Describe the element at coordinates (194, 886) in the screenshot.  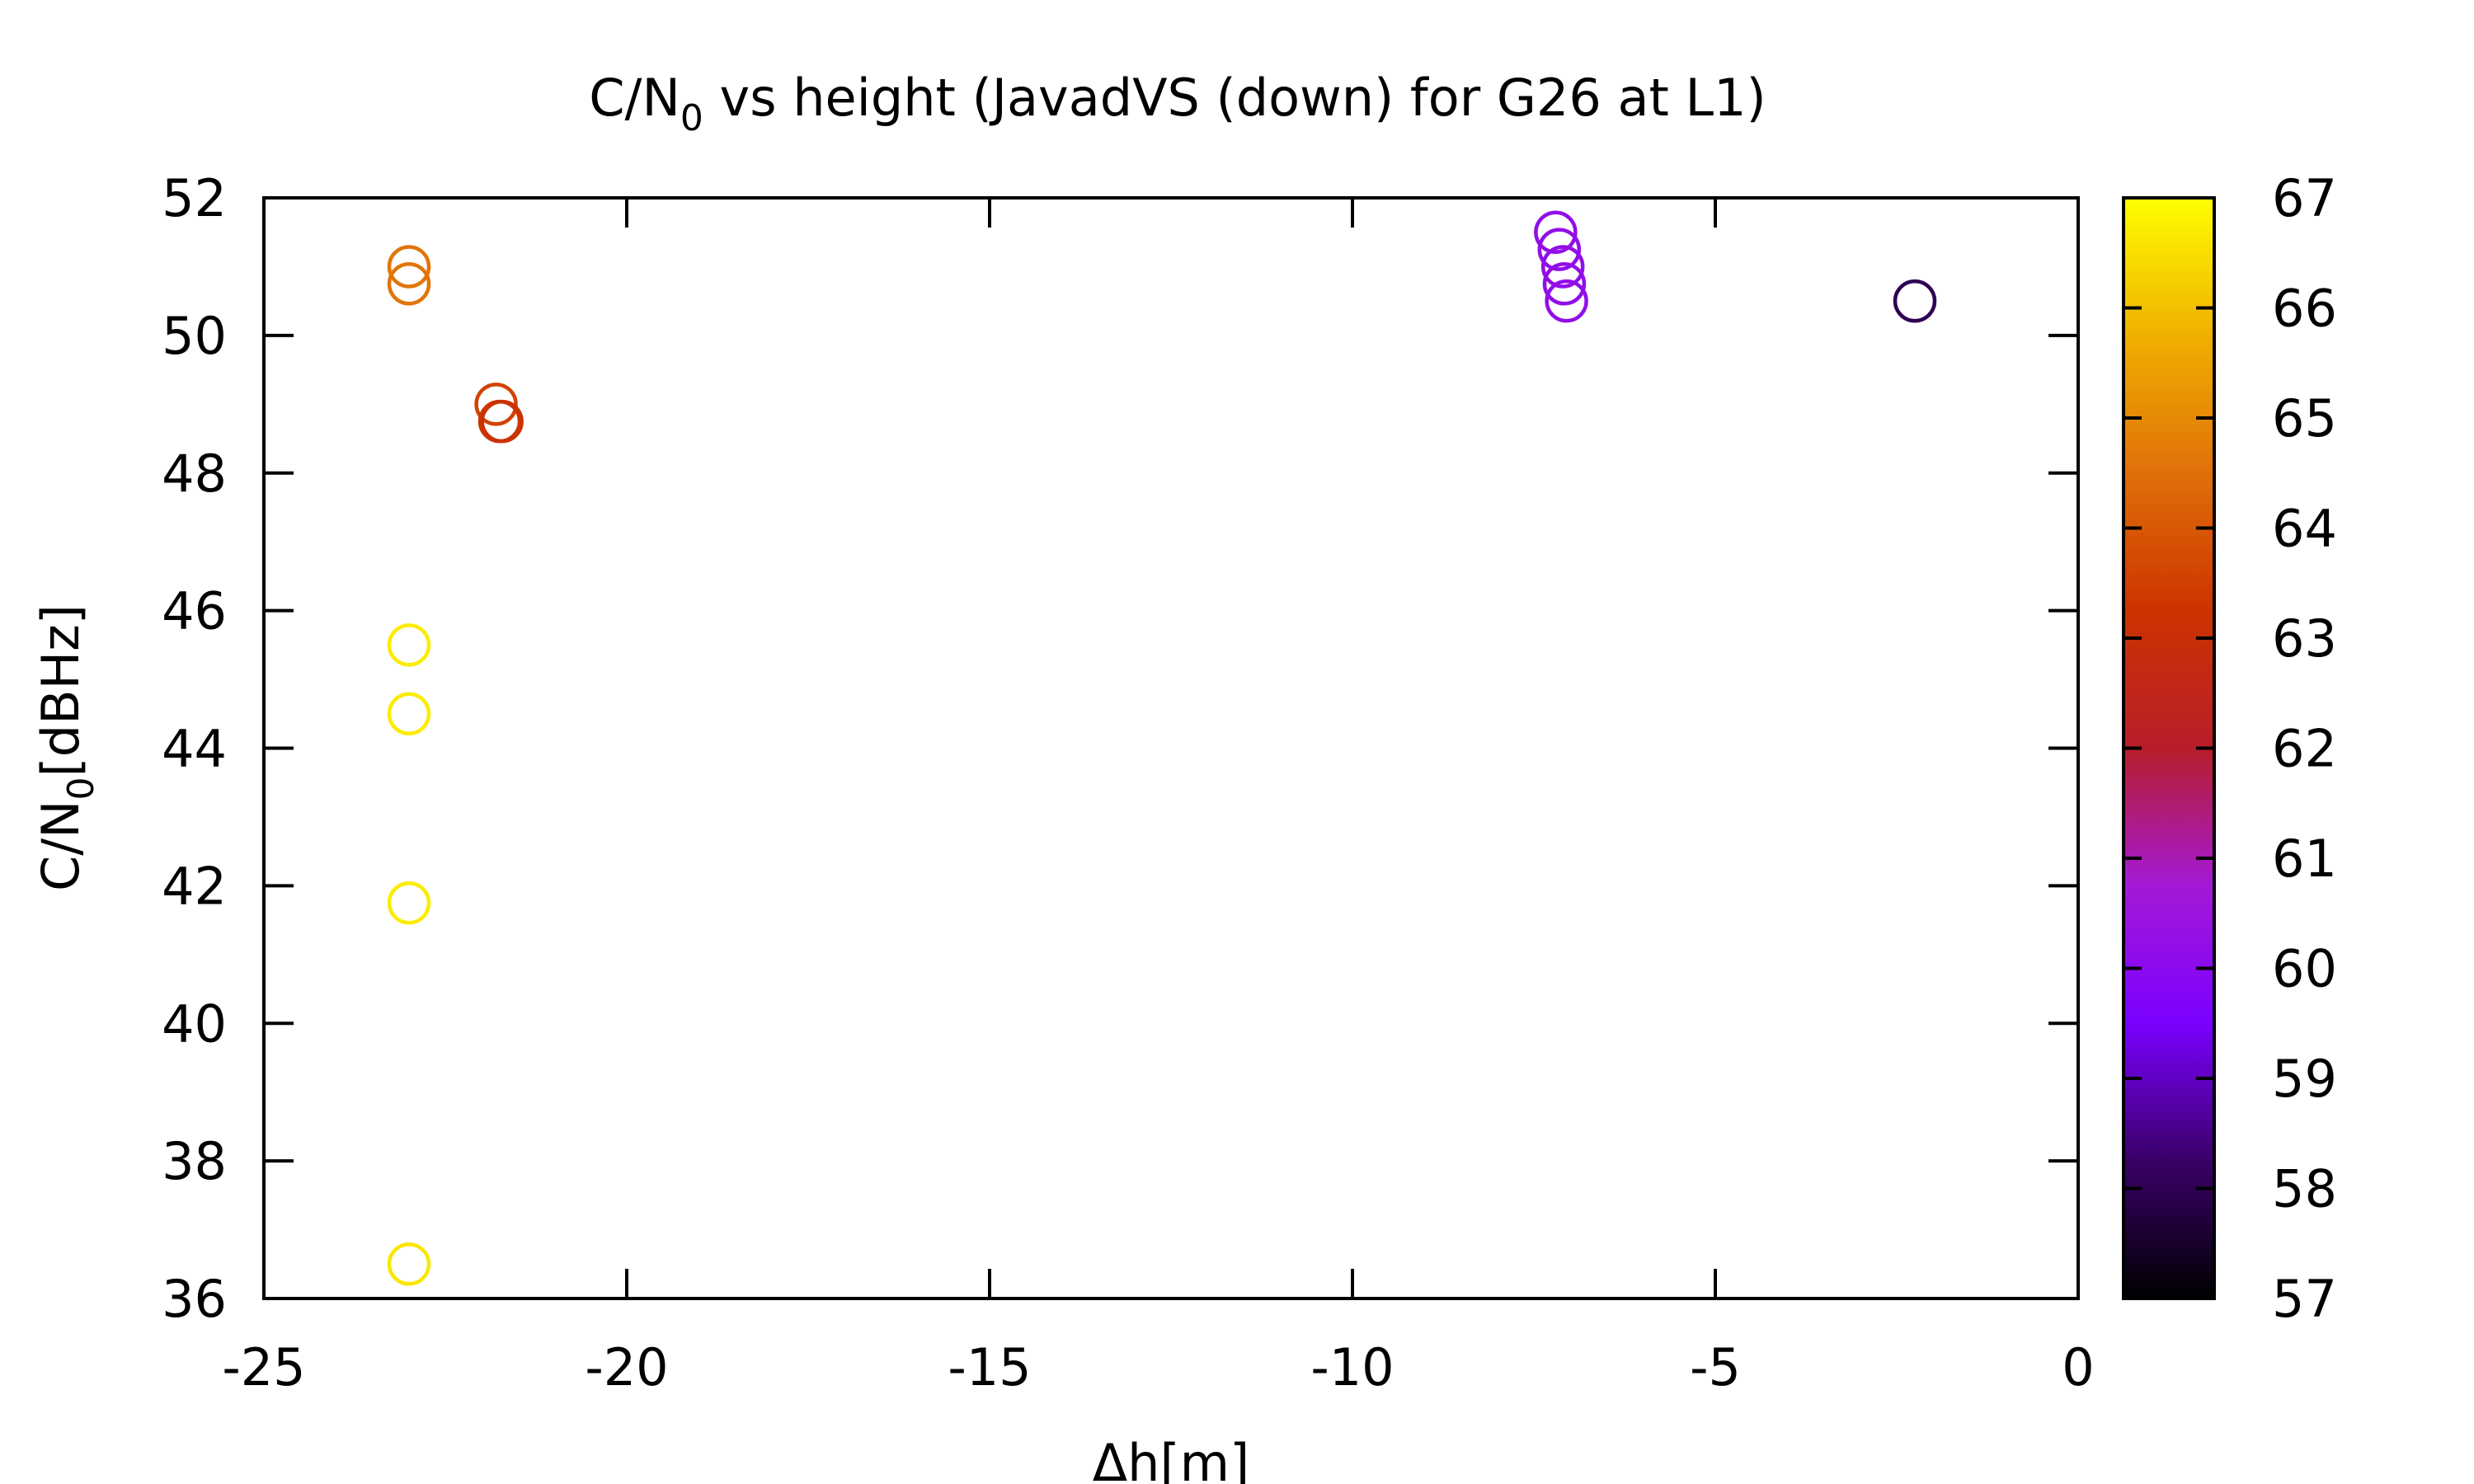
I see `y-tick-label: 42` at that location.